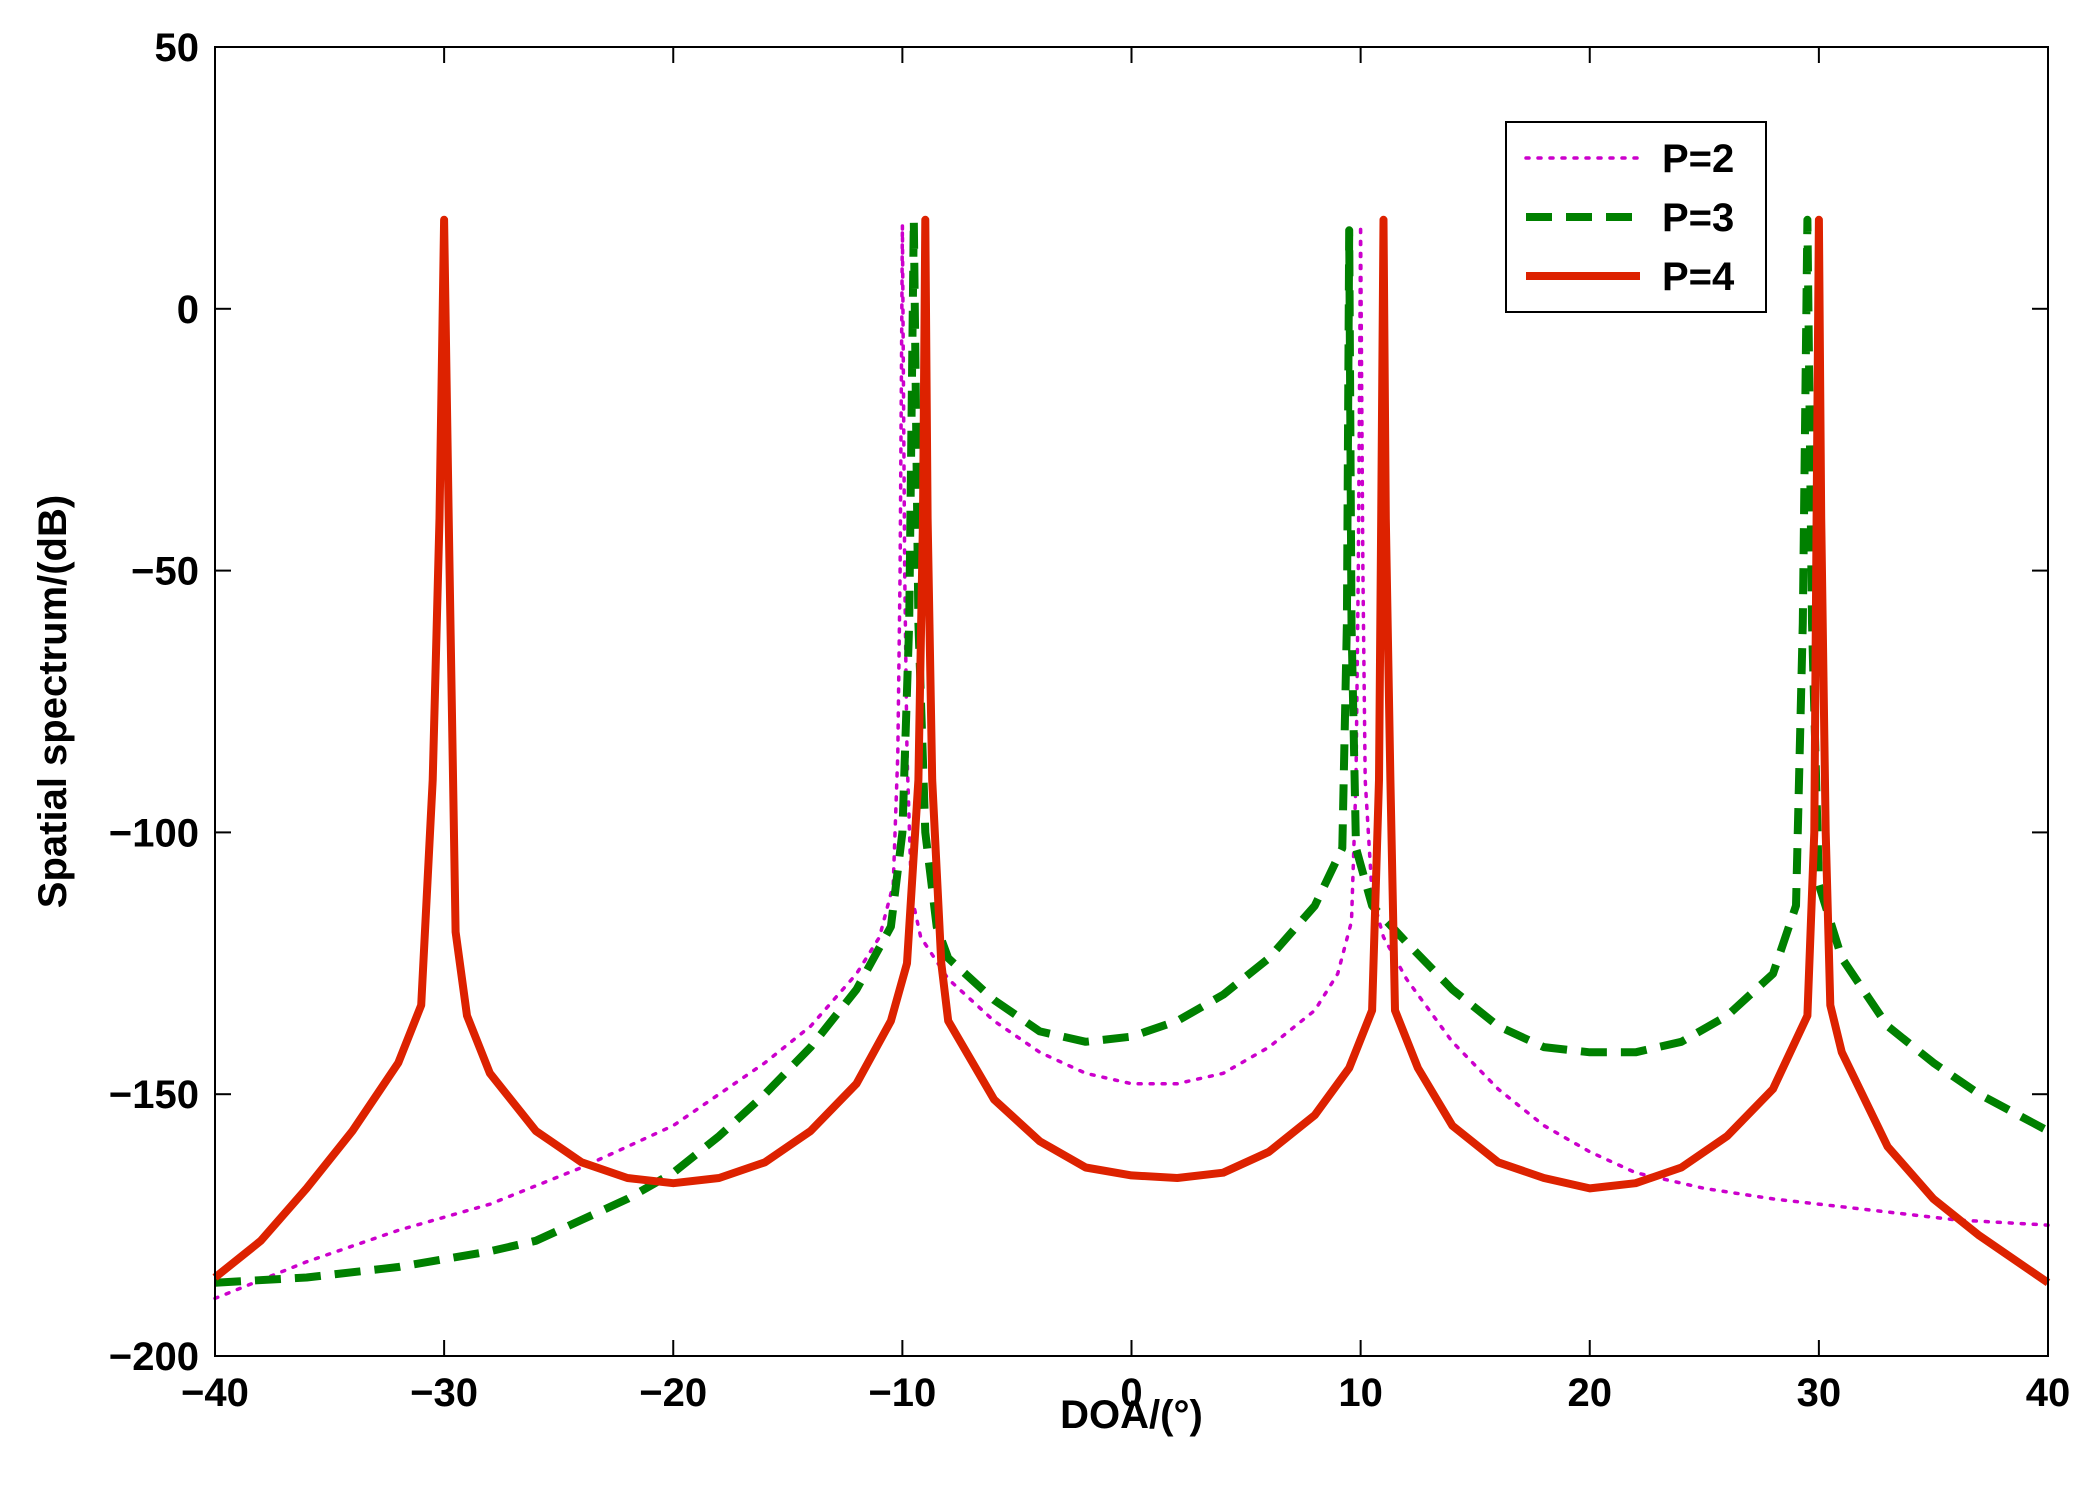 This screenshot has width=2088, height=1490. I want to click on x-tick-label: −20, so click(673, 1393).